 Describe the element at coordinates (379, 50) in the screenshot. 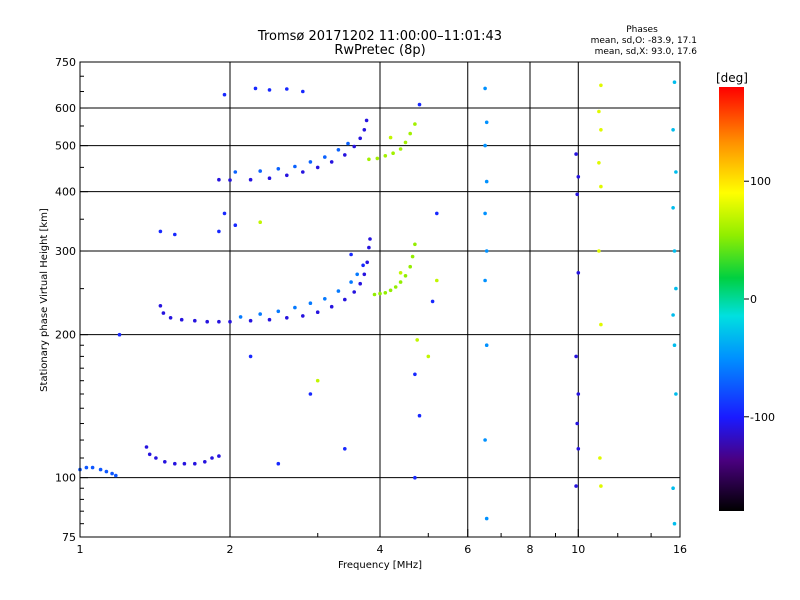

I see `chart-subtitle: RwPretec (8p)` at that location.